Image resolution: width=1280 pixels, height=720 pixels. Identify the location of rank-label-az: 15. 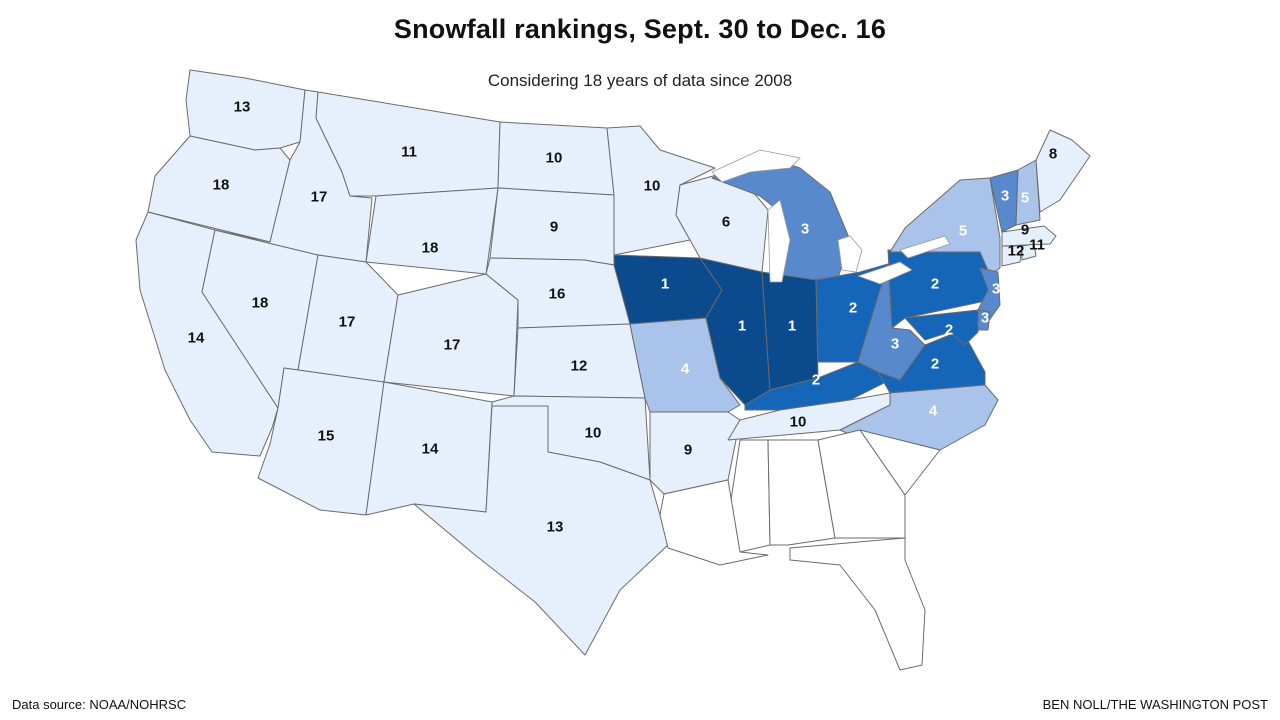
(326, 436).